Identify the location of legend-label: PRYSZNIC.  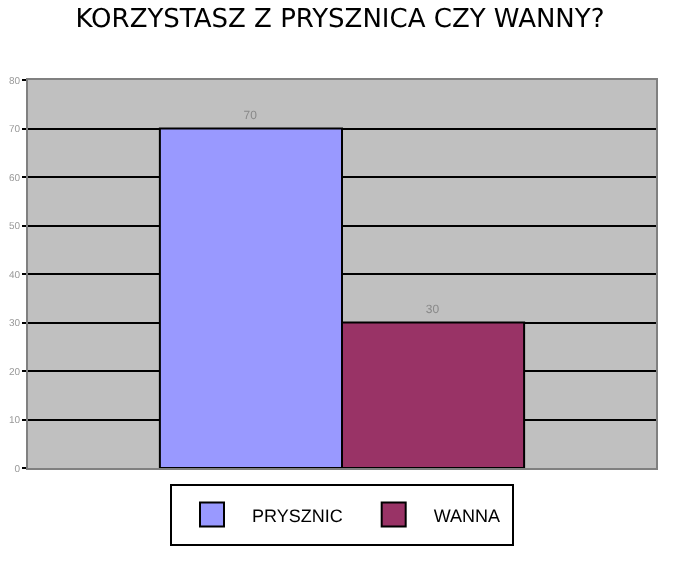
(298, 515).